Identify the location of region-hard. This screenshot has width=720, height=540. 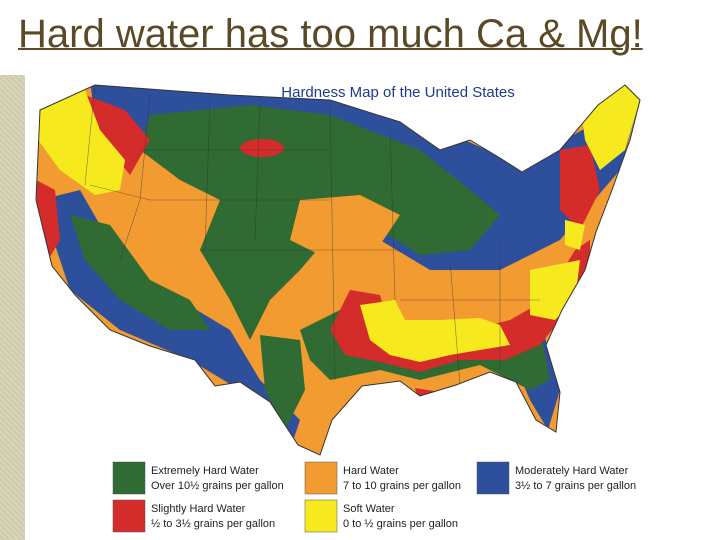
(345, 225).